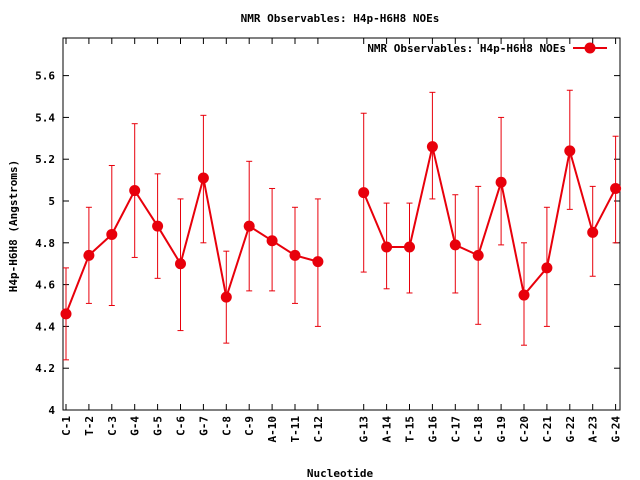  Describe the element at coordinates (226, 426) in the screenshot. I see `x-tick-label: C-8` at that location.